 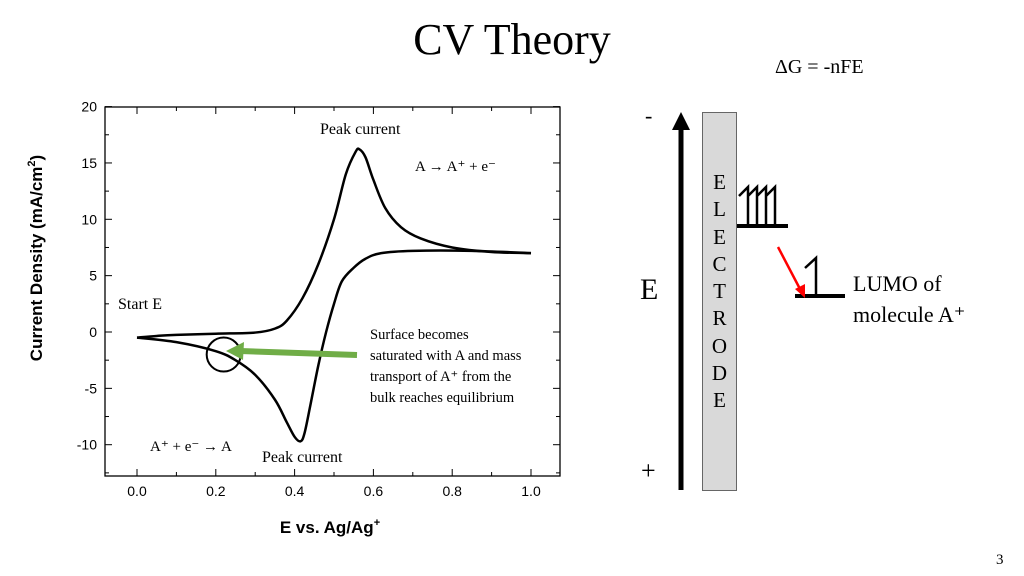 What do you see at coordinates (649, 115) in the screenshot?
I see `negative-sign: -` at bounding box center [649, 115].